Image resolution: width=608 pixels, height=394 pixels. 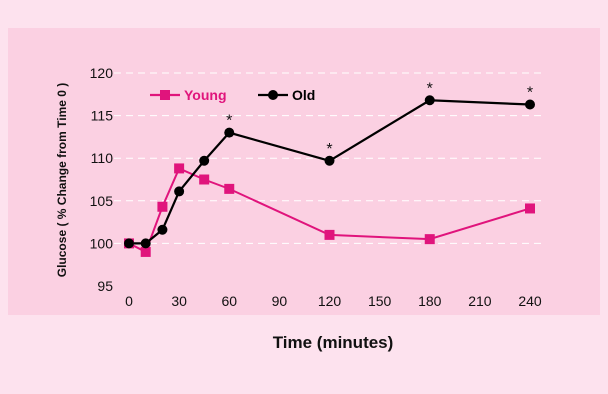 What do you see at coordinates (330, 301) in the screenshot?
I see `x-tick-label: 120` at bounding box center [330, 301].